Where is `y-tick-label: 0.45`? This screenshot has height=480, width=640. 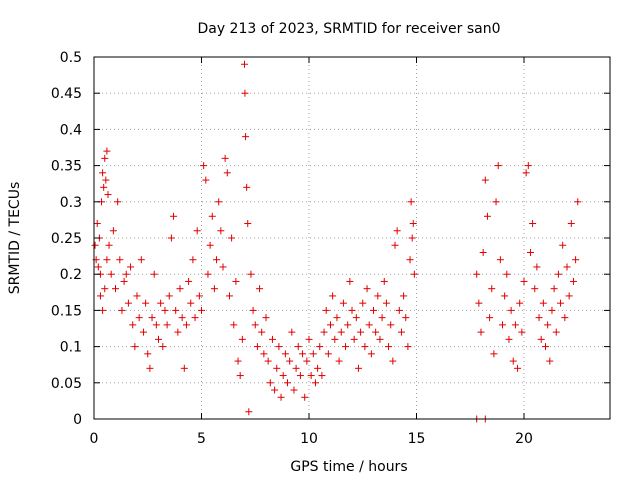 y-tick-label: 0.45 is located at coordinates (66, 94).